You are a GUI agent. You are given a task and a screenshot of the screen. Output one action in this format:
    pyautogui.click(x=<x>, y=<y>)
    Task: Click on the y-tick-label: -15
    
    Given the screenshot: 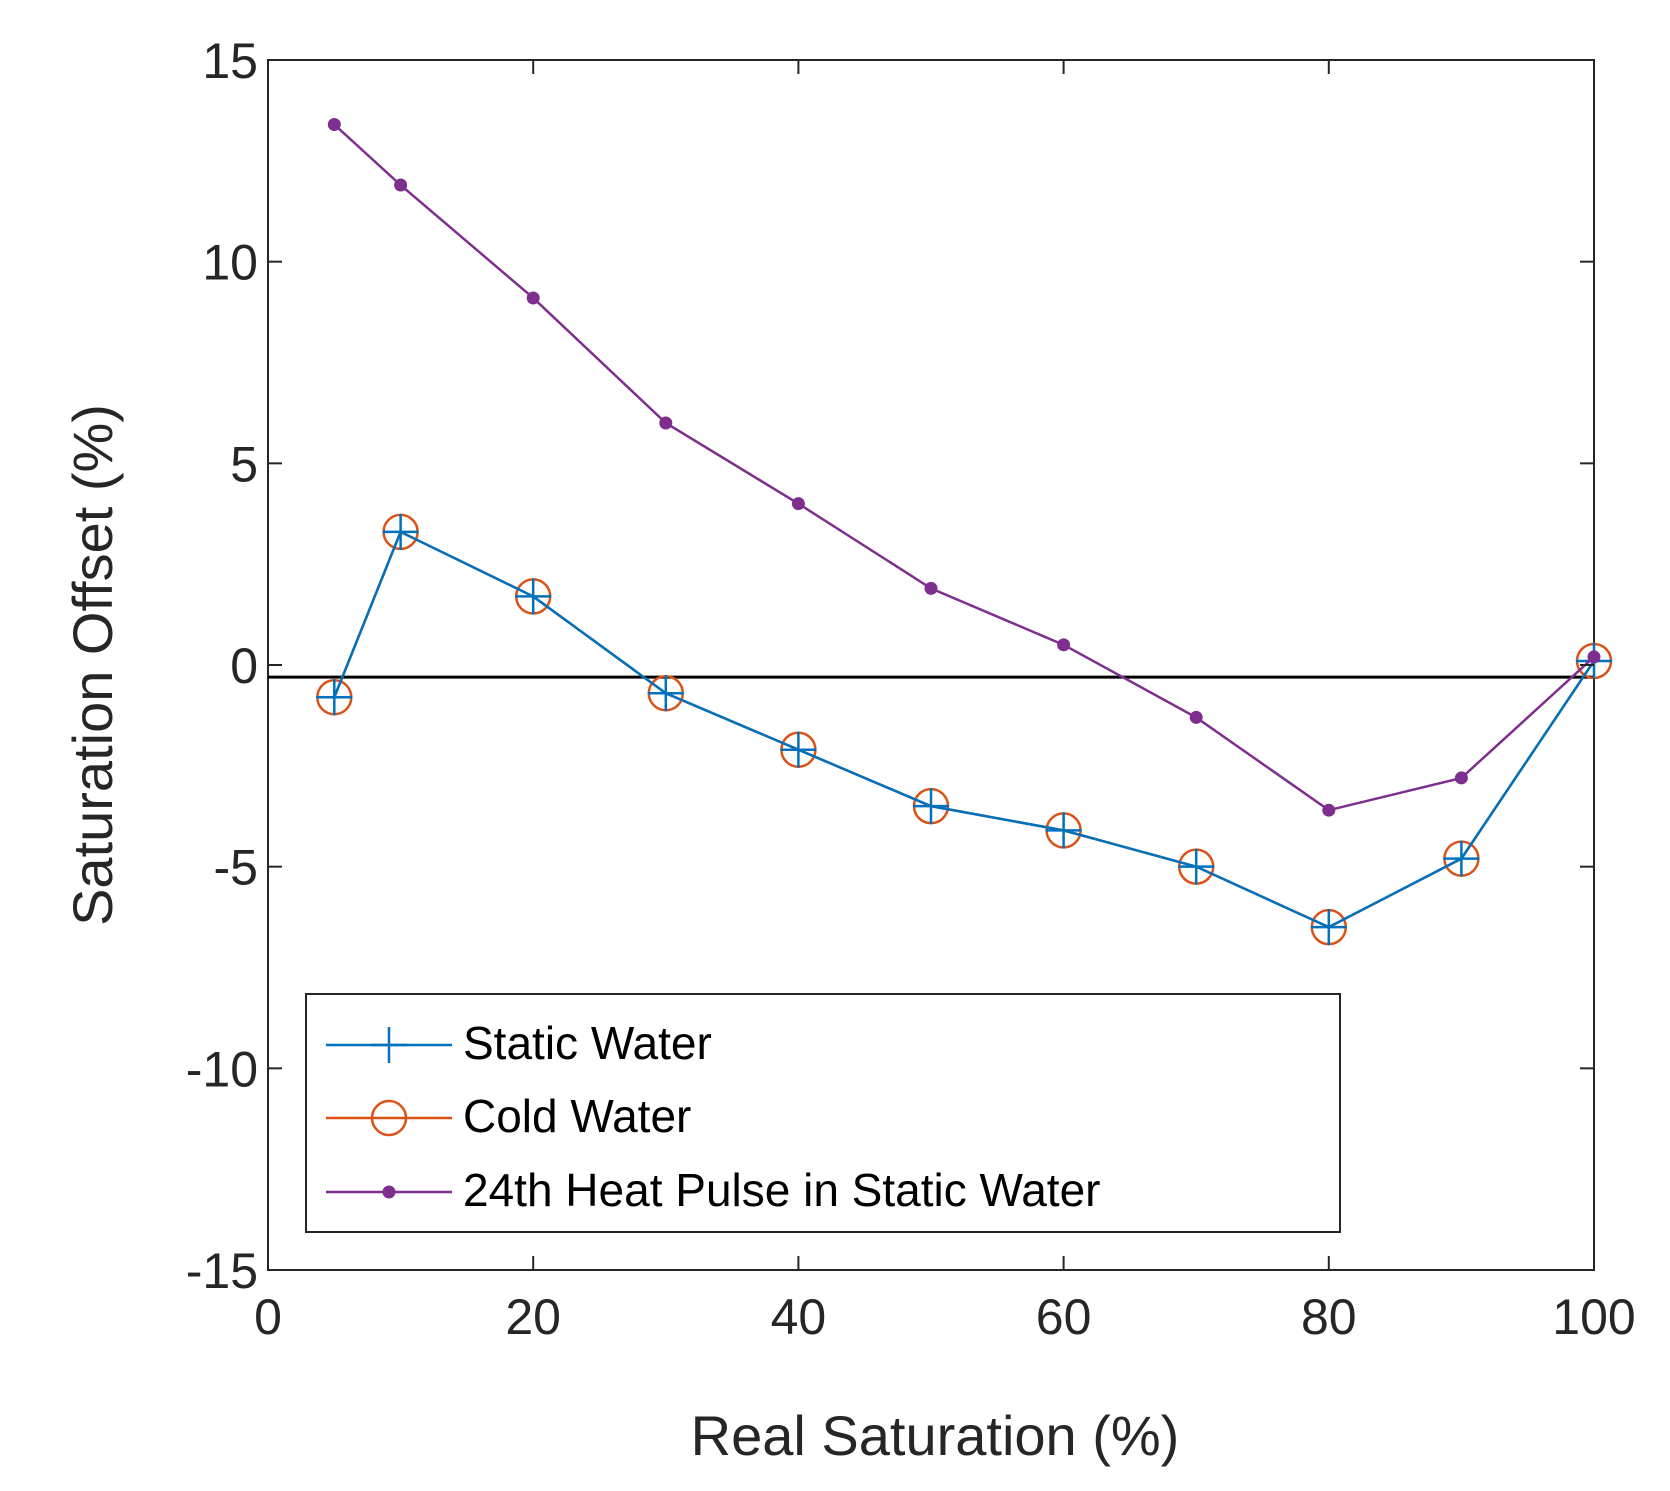 What is the action you would take?
    pyautogui.click(x=222, y=1271)
    